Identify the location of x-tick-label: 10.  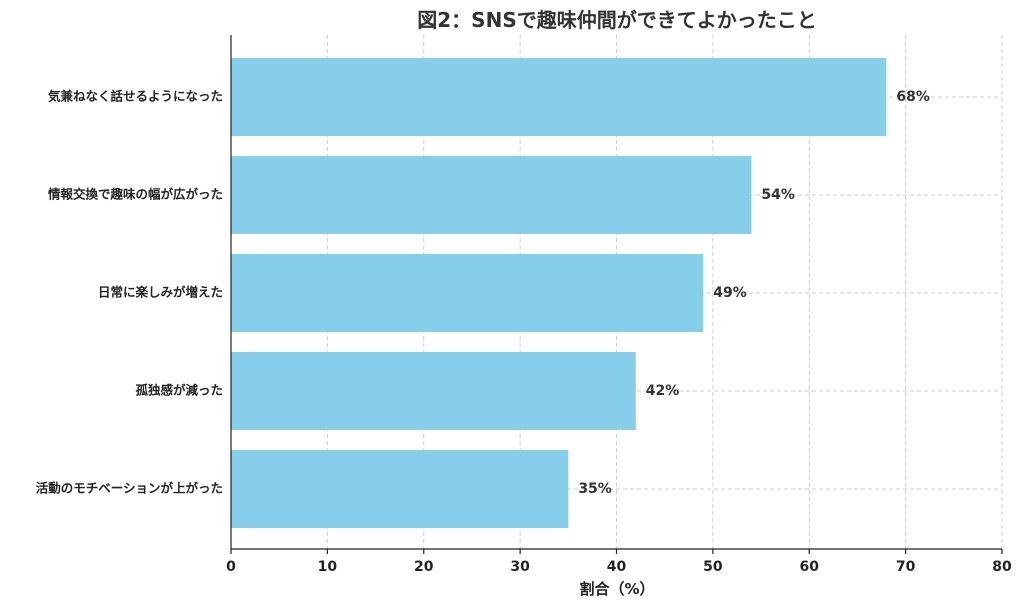
(328, 567).